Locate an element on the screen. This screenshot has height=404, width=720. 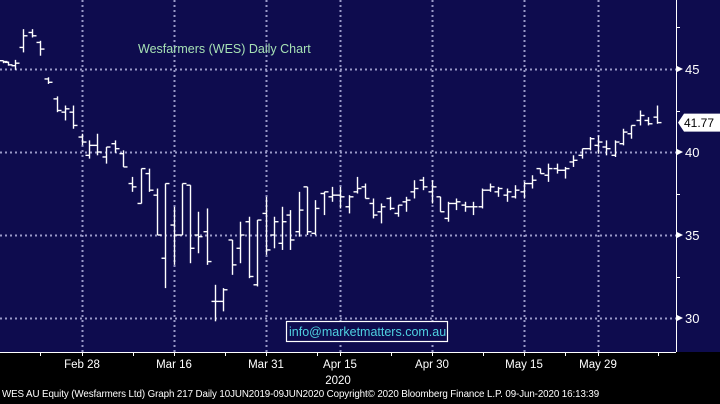
y-axis-area is located at coordinates (698, 176).